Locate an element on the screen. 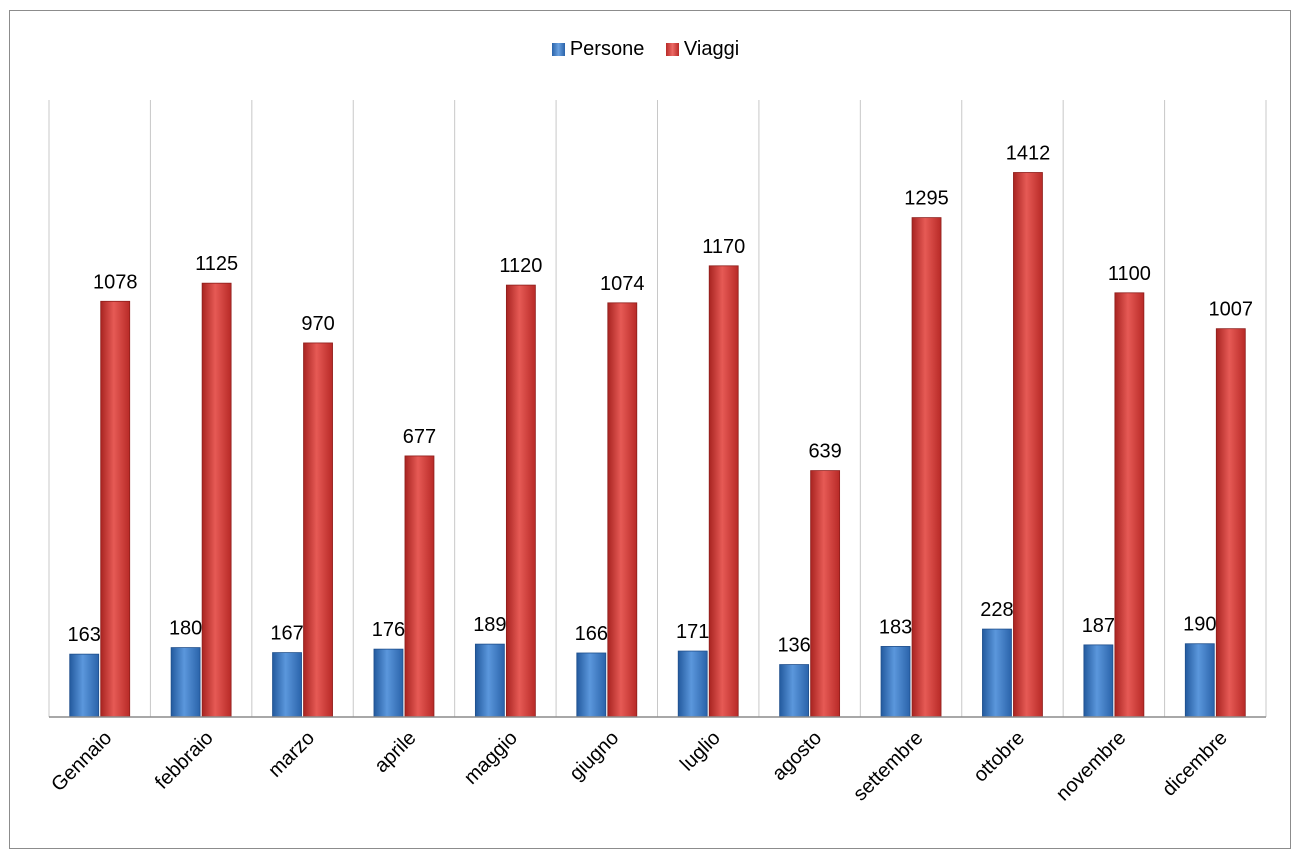 This screenshot has width=1291, height=849. data-label-persone-agosto: 136 is located at coordinates (793, 646).